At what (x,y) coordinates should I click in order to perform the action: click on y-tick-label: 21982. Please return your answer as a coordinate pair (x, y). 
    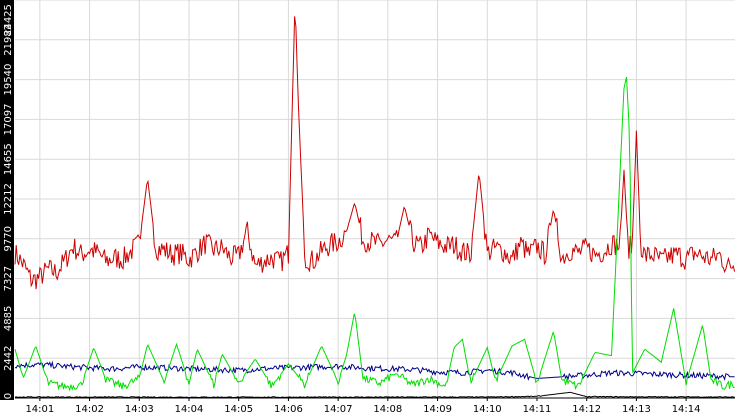
    Looking at the image, I should click on (8, 40).